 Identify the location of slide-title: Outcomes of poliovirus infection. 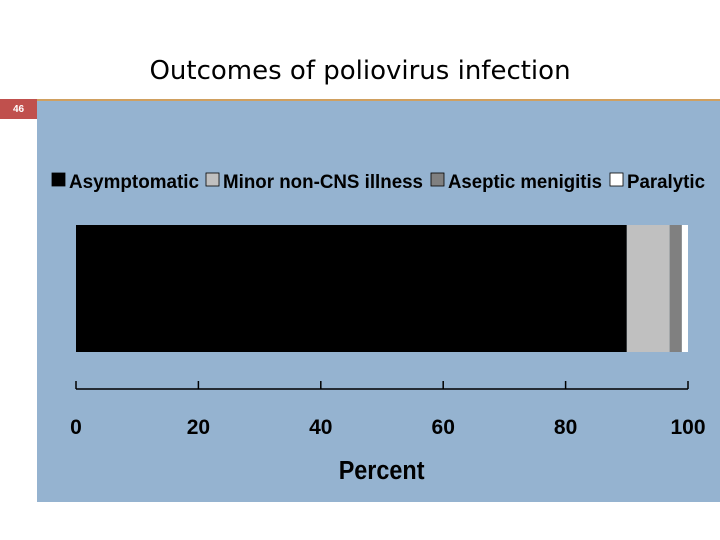
(360, 71).